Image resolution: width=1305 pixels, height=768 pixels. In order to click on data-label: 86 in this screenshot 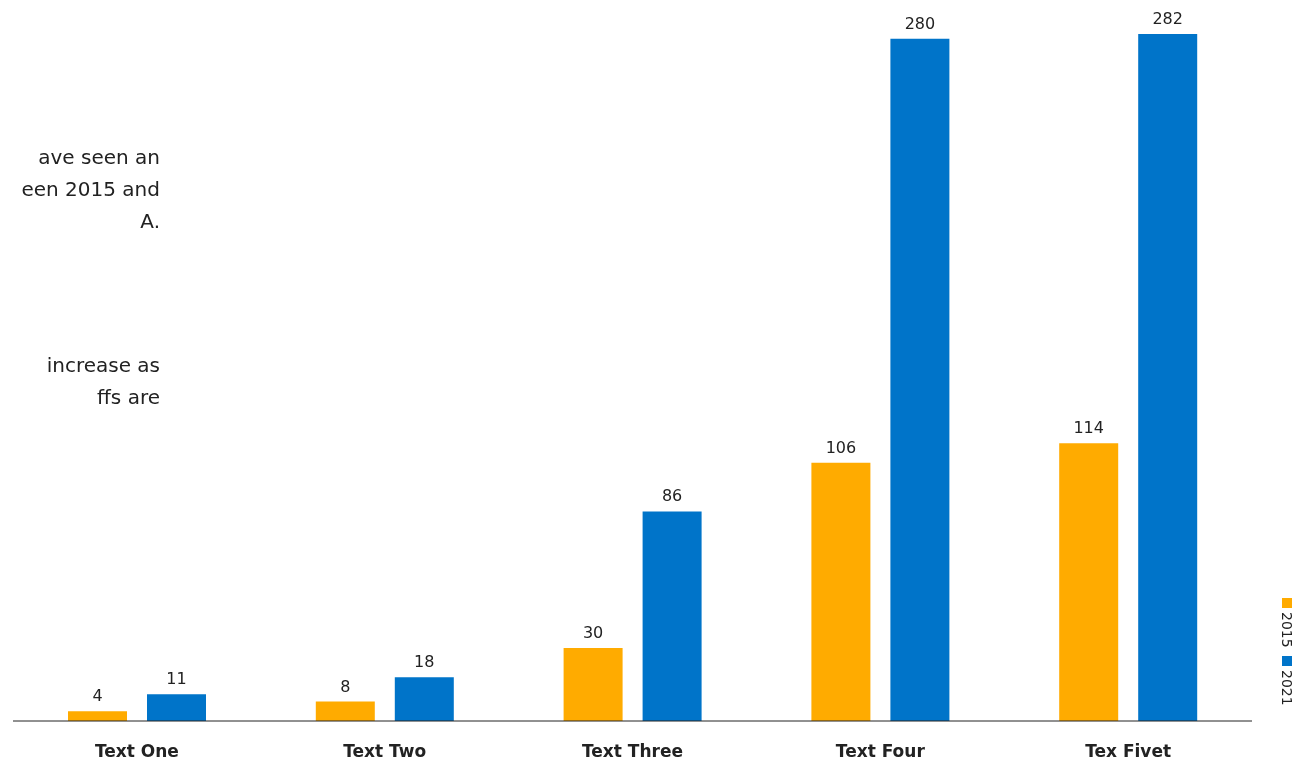, I will do `click(672, 496)`.